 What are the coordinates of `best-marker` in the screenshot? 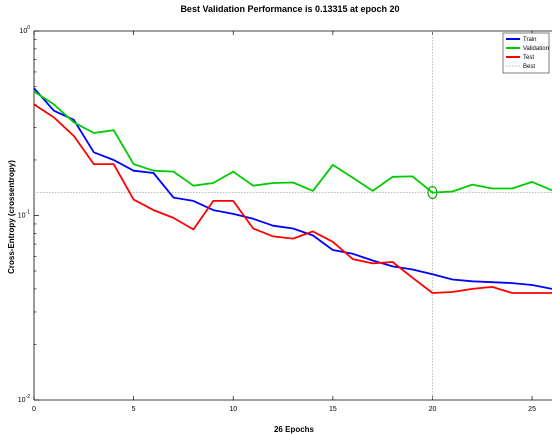 It's located at (432, 192).